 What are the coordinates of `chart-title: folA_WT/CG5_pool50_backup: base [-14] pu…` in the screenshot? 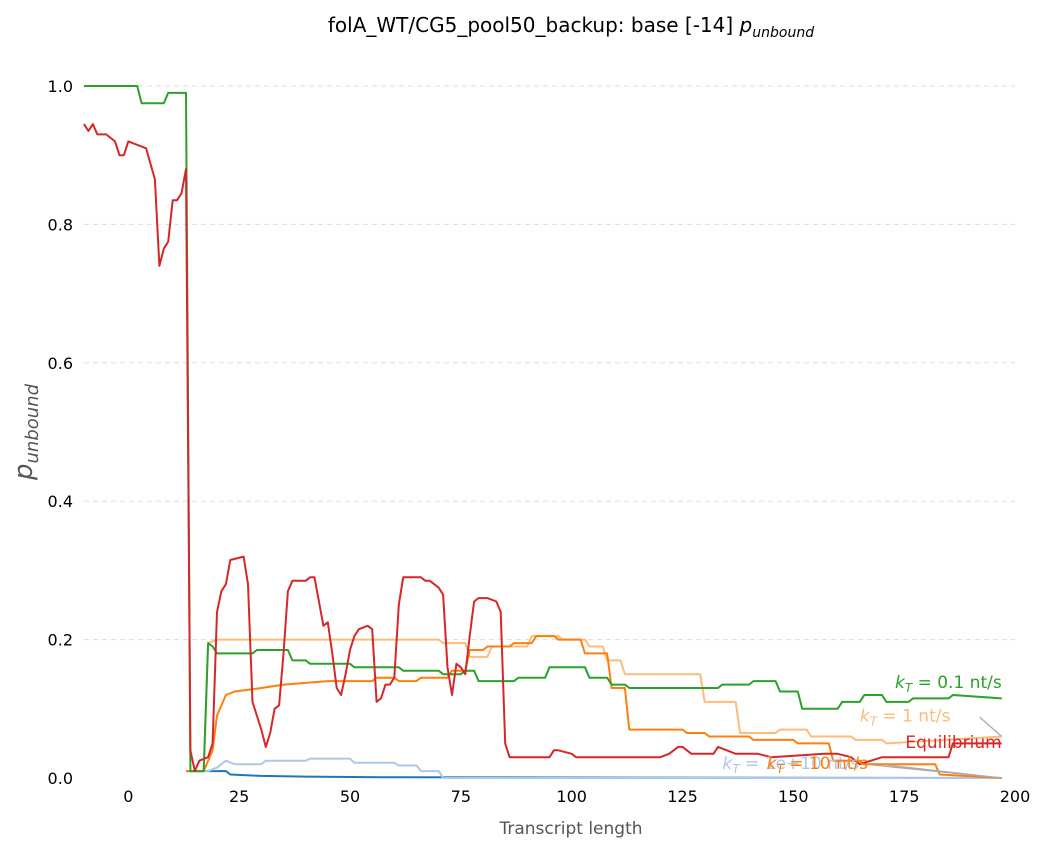 It's located at (571, 27).